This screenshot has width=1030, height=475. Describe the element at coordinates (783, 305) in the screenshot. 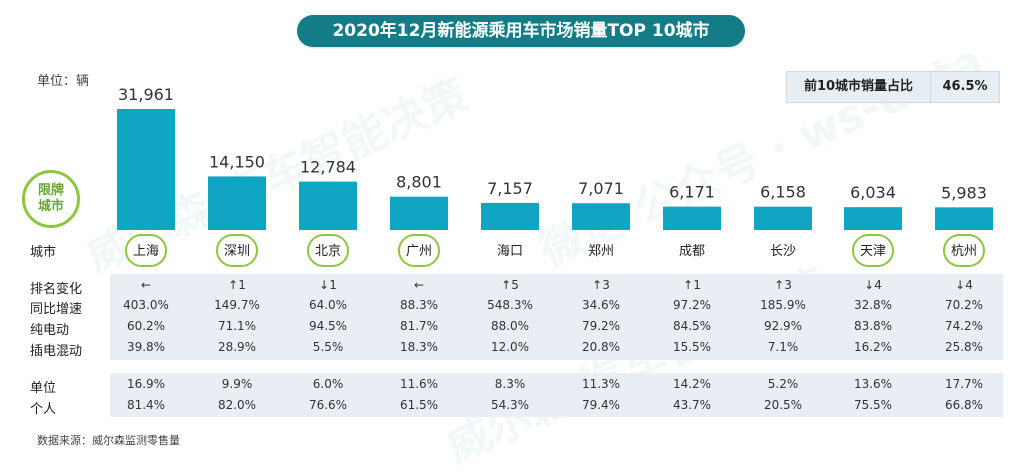

I see `yoy-cell: 185.9%` at that location.